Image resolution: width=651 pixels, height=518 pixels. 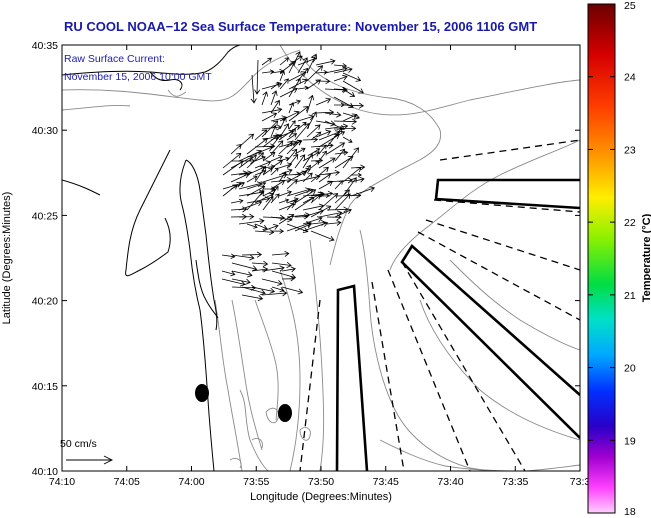 What do you see at coordinates (138, 77) in the screenshot?
I see `current-note-line2: November 15, 2006 10:00 GMT` at bounding box center [138, 77].